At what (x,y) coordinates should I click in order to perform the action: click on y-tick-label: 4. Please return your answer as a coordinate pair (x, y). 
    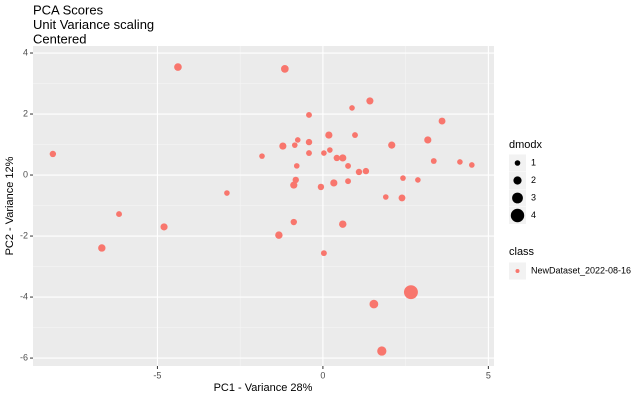
    Looking at the image, I should click on (25, 52).